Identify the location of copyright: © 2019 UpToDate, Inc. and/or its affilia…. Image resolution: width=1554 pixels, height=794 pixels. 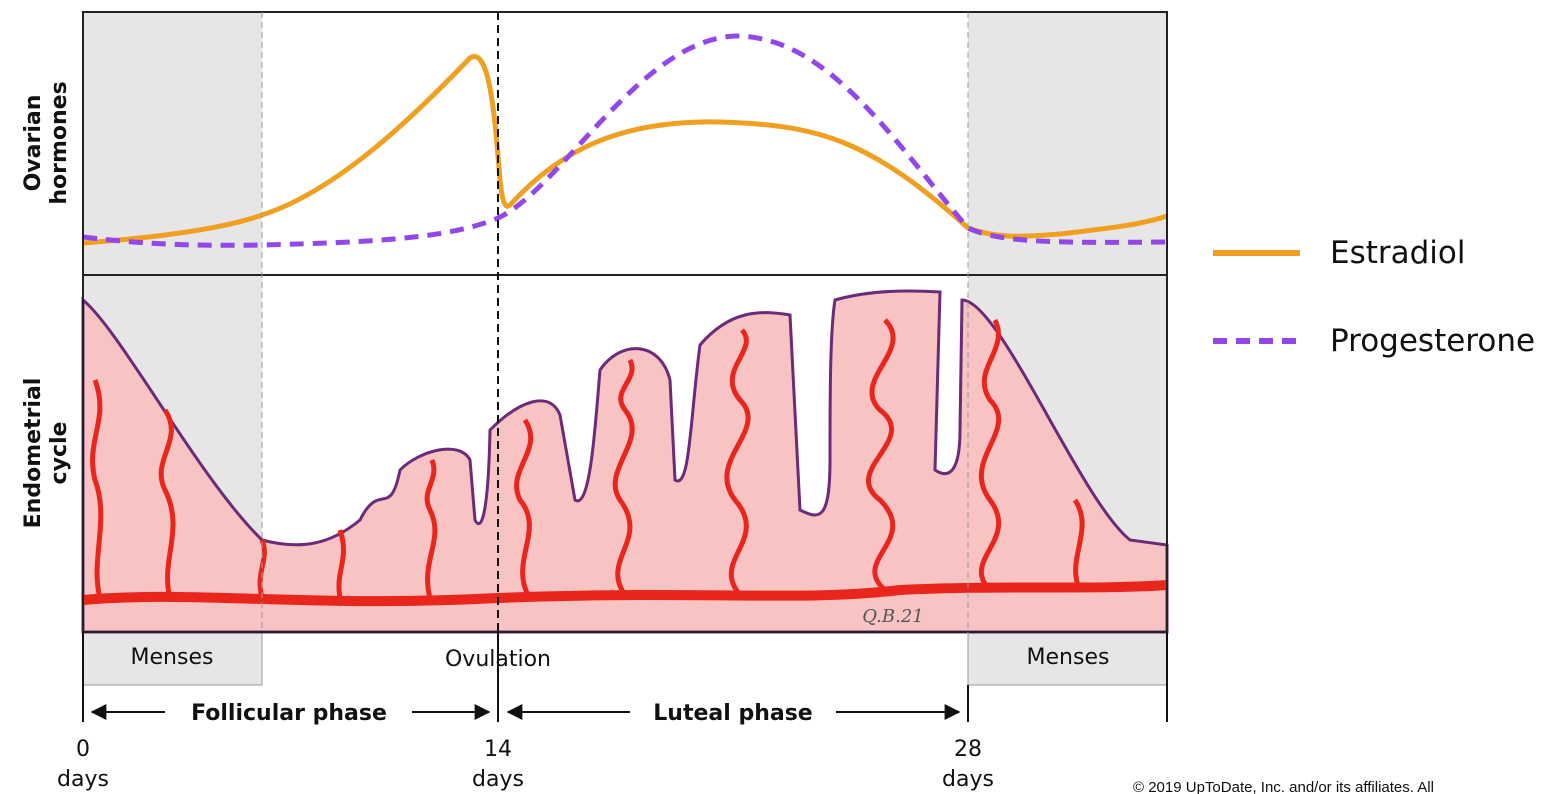
(1283, 786).